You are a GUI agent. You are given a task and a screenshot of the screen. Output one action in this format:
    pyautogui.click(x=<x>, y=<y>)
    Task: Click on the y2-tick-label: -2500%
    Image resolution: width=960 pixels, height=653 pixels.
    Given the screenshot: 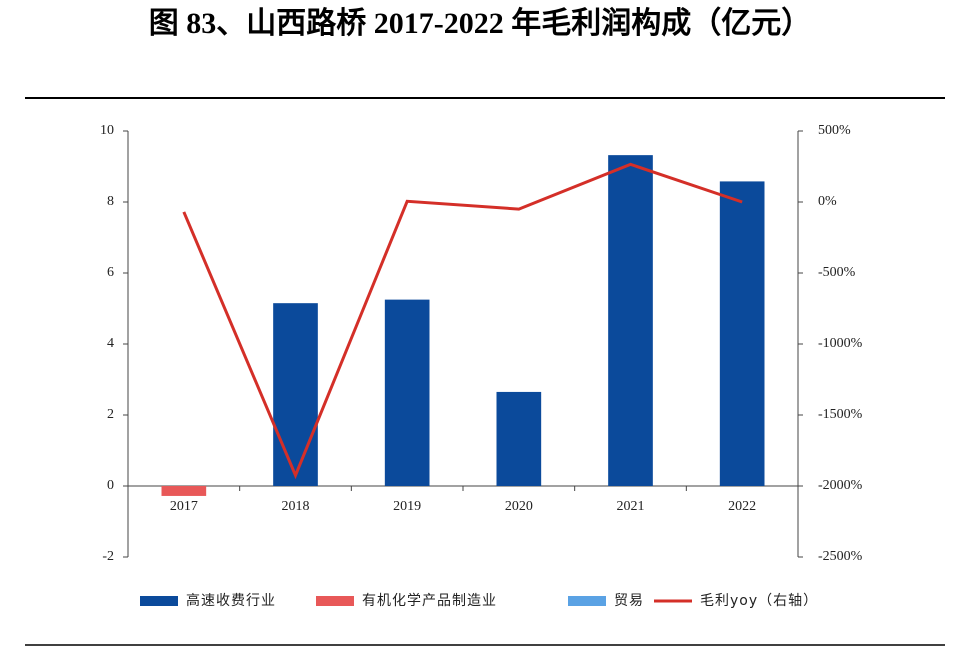 What is the action you would take?
    pyautogui.click(x=840, y=556)
    